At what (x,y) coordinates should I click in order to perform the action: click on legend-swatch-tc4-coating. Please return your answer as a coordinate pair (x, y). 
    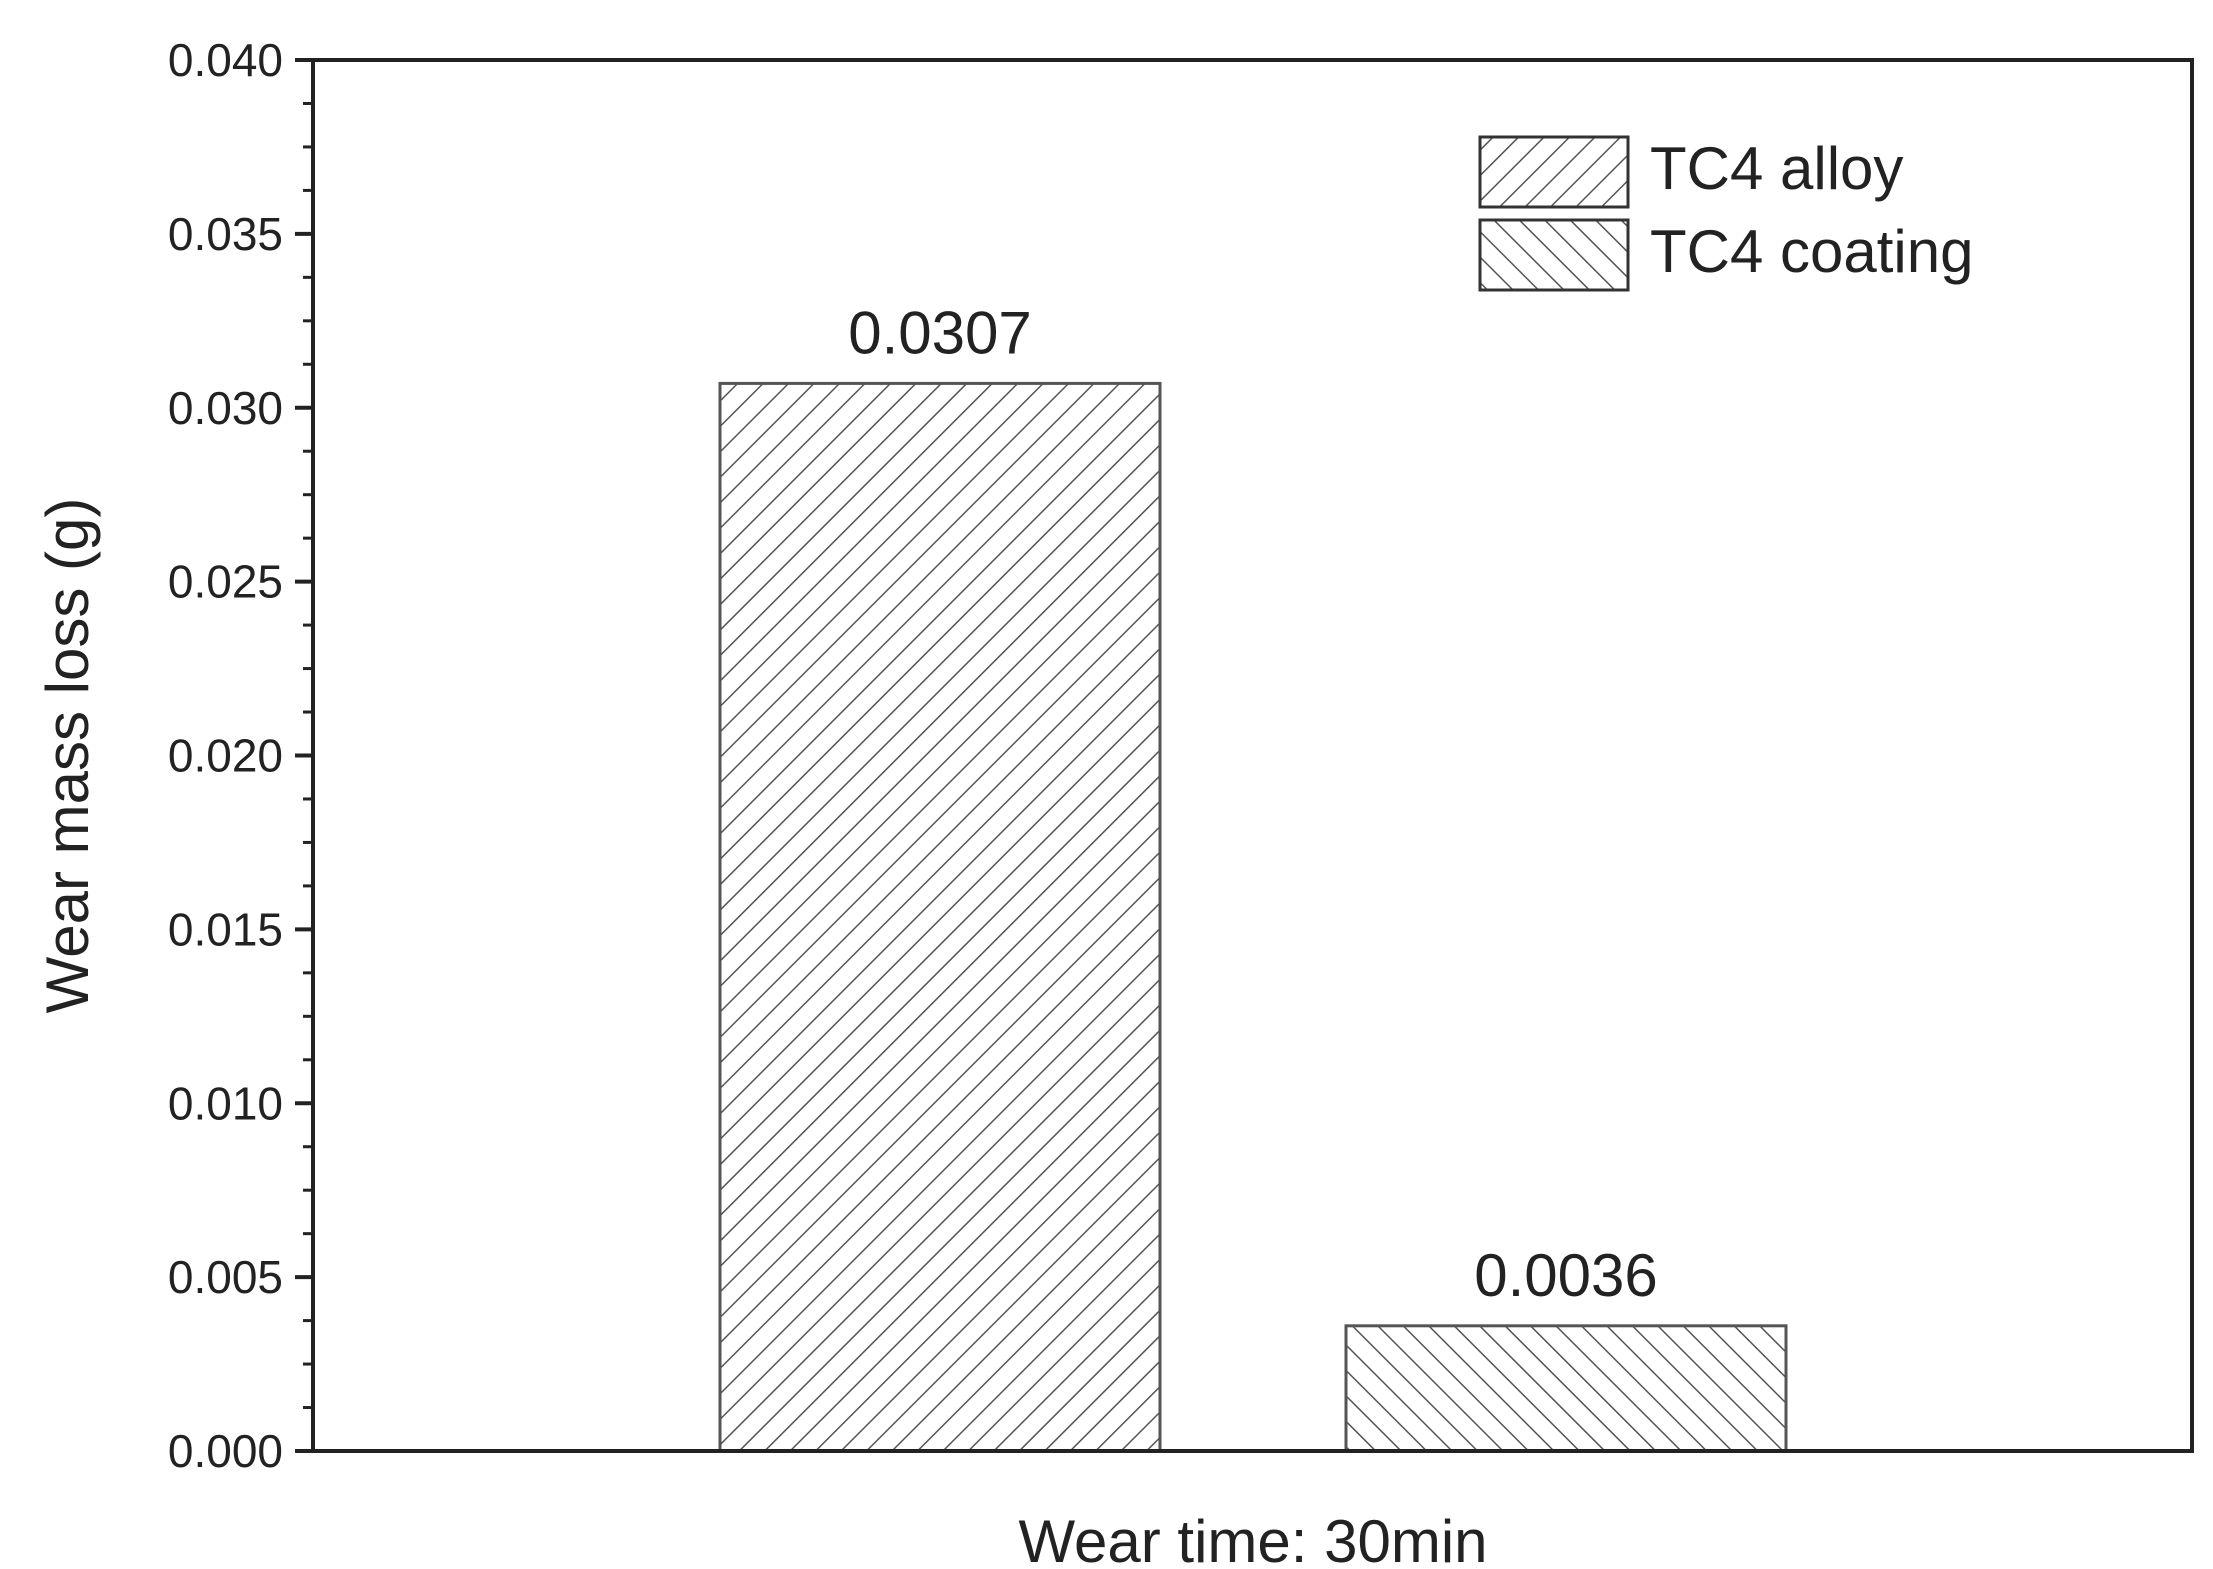
    Looking at the image, I should click on (1554, 255).